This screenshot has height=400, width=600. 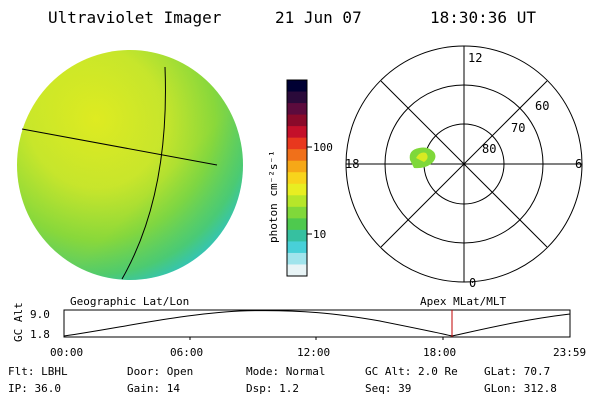 I want to click on timeline-tick-1200: 12:00, so click(x=314, y=352).